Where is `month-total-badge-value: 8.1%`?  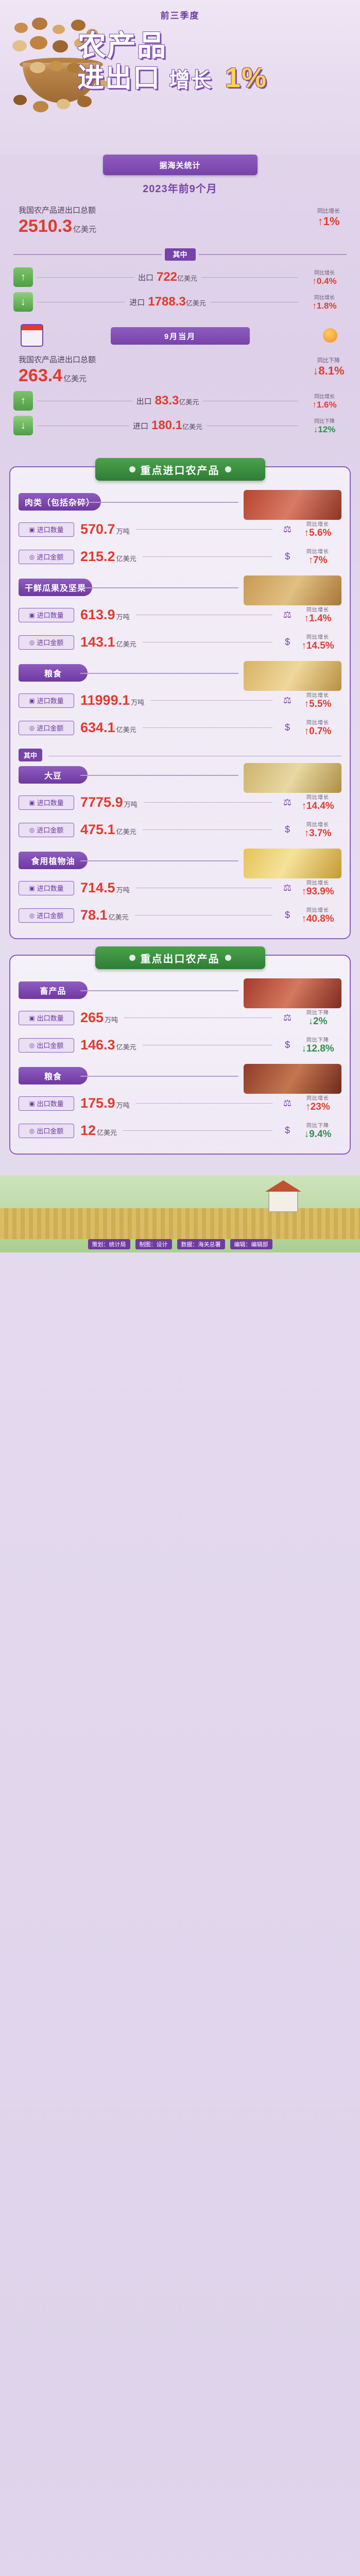 month-total-badge-value: 8.1% is located at coordinates (331, 370).